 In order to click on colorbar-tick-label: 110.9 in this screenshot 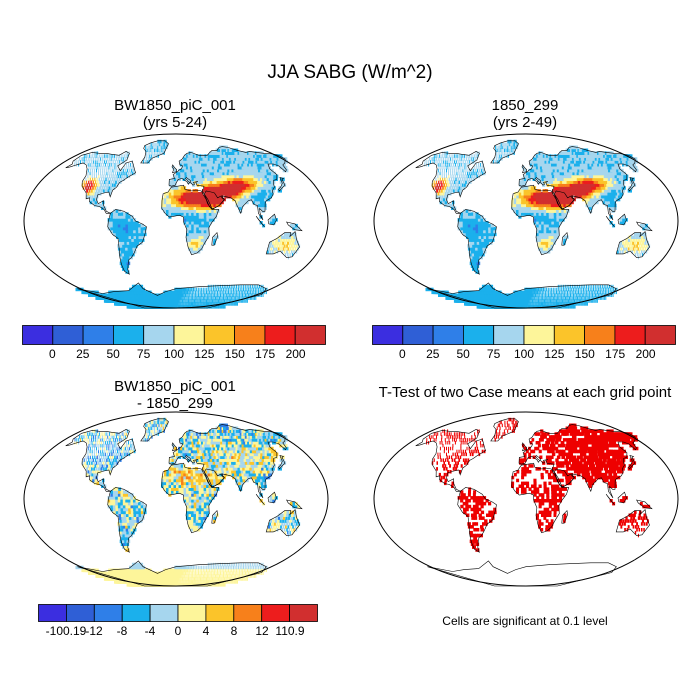, I will do `click(290, 631)`.